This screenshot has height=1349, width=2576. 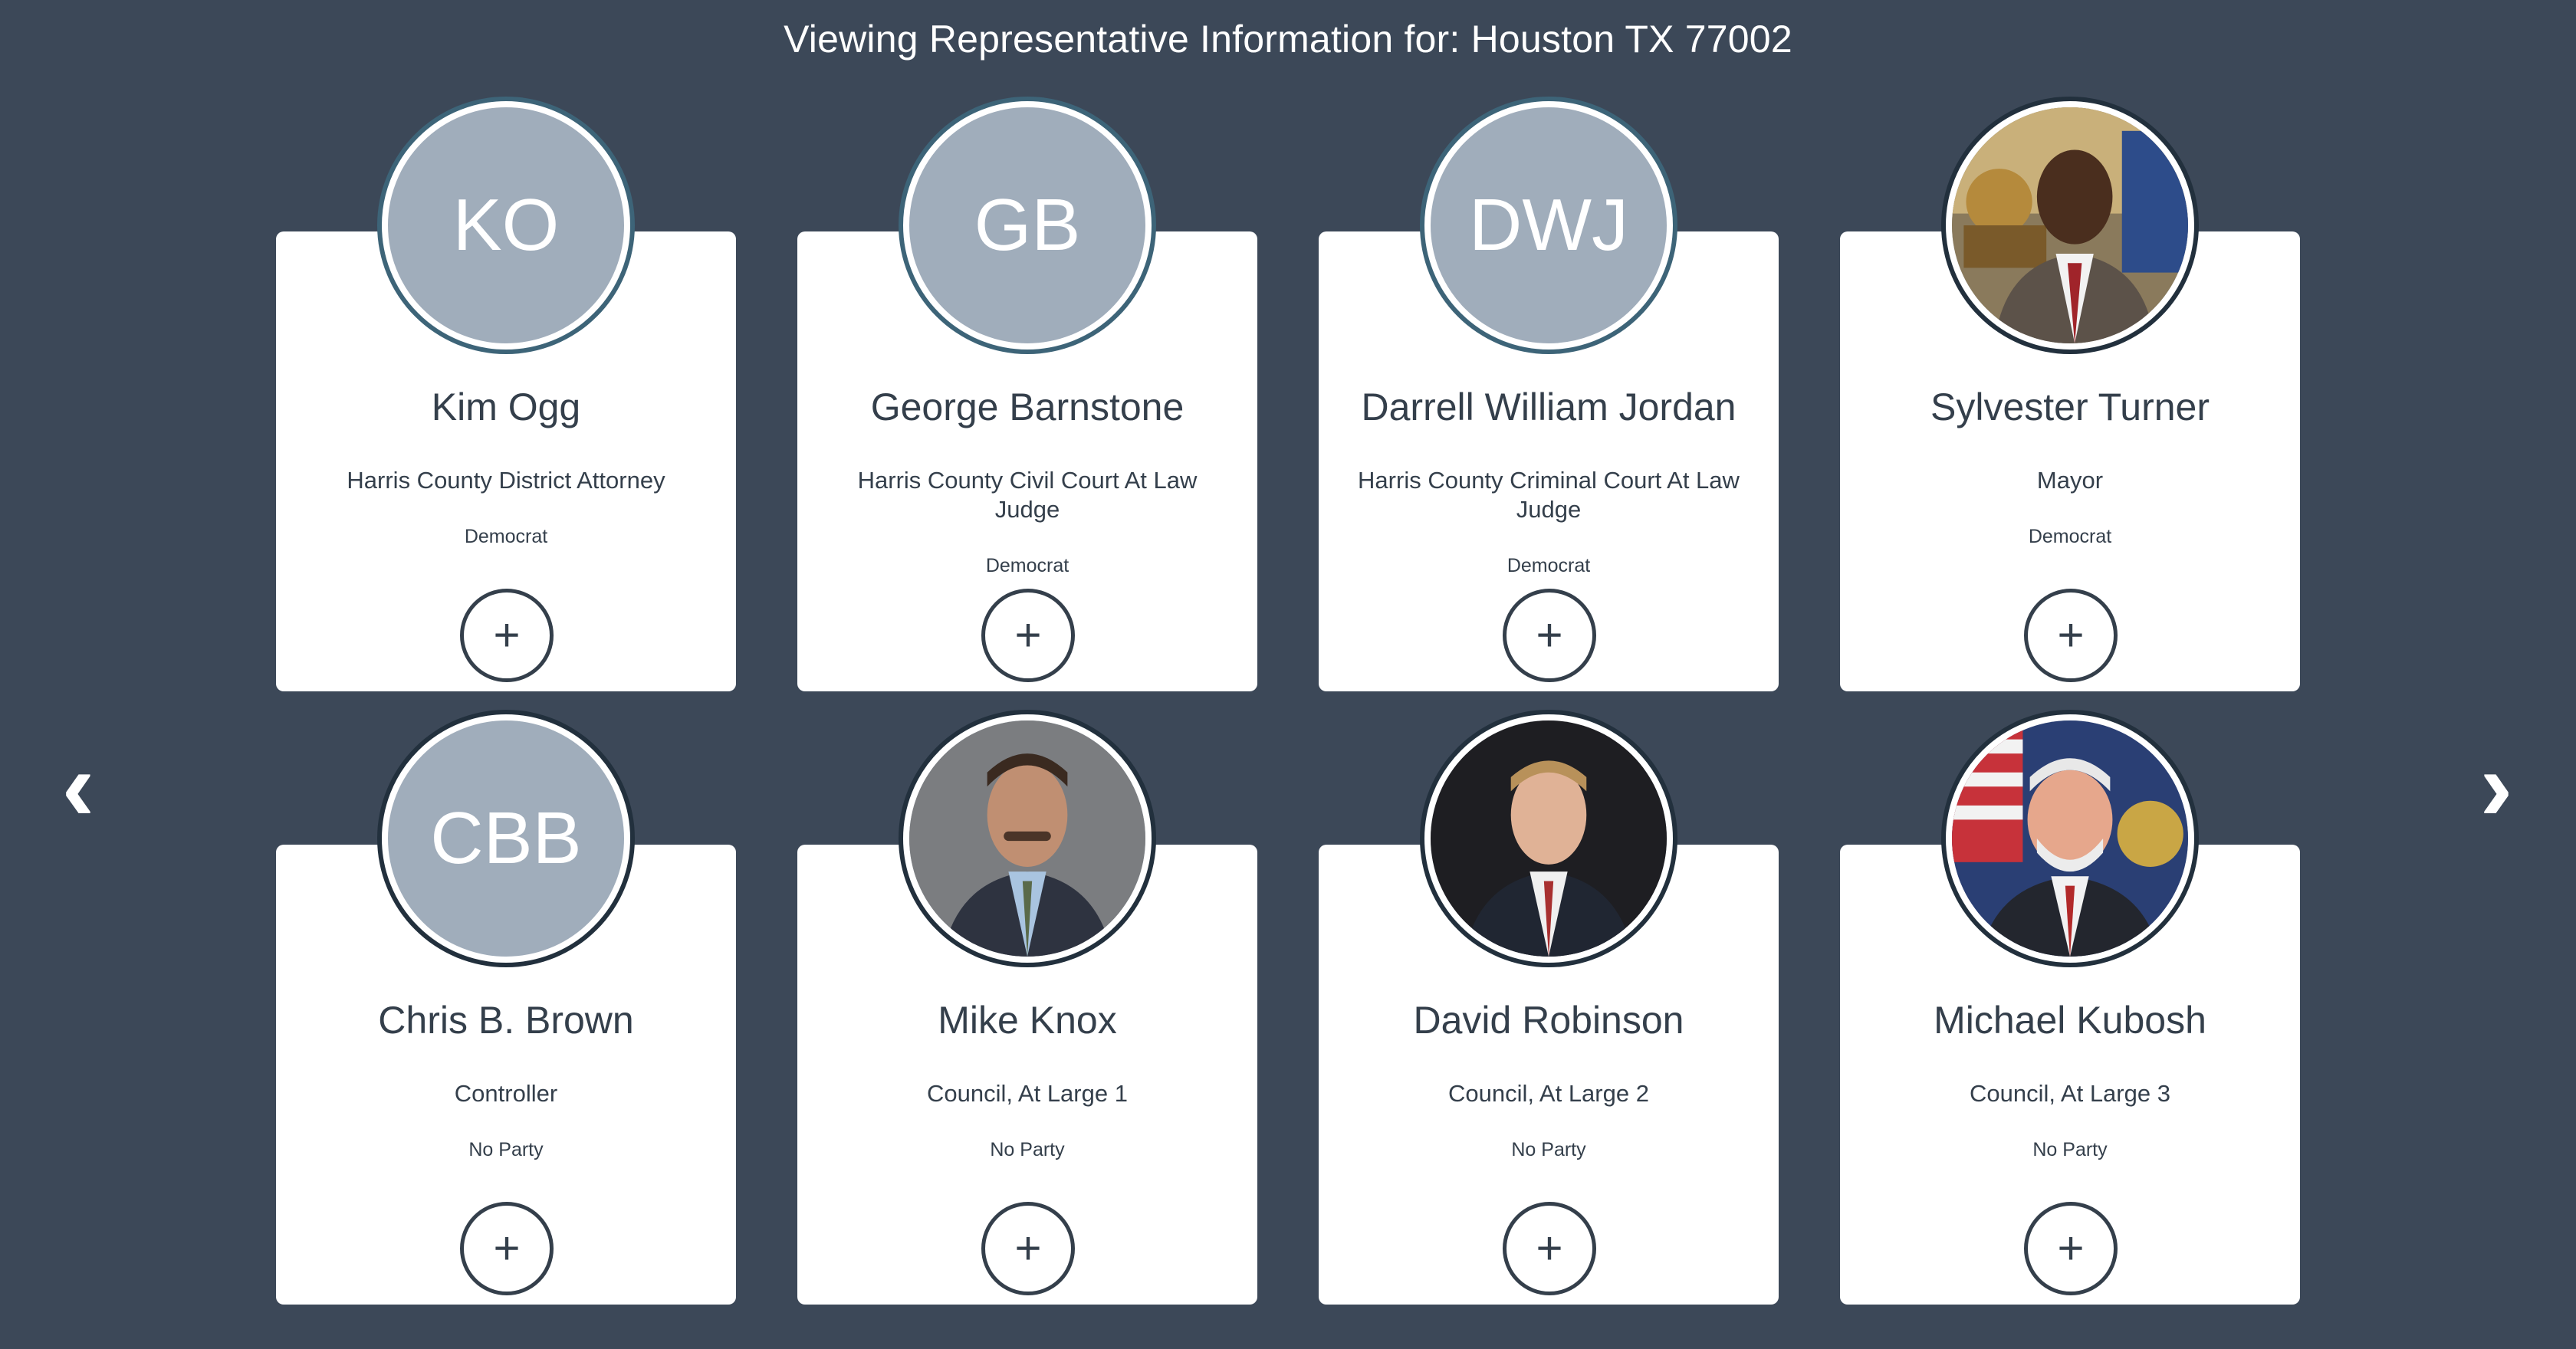 I want to click on previous-arrow-icon: ‹, so click(x=78, y=786).